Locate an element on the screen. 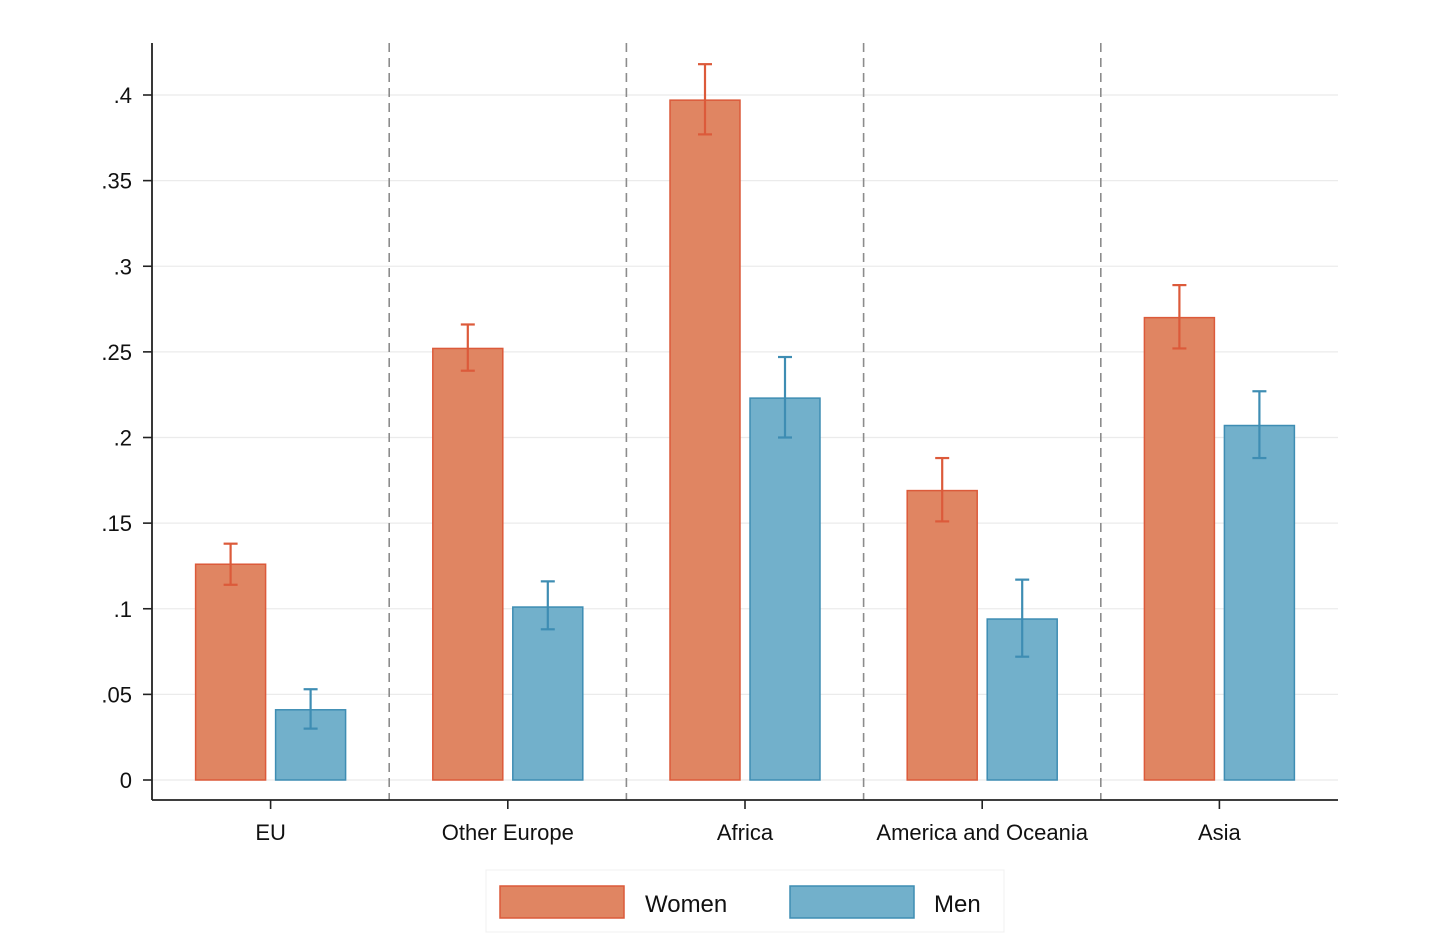  y-tick-label-4: .2 is located at coordinates (123, 438).